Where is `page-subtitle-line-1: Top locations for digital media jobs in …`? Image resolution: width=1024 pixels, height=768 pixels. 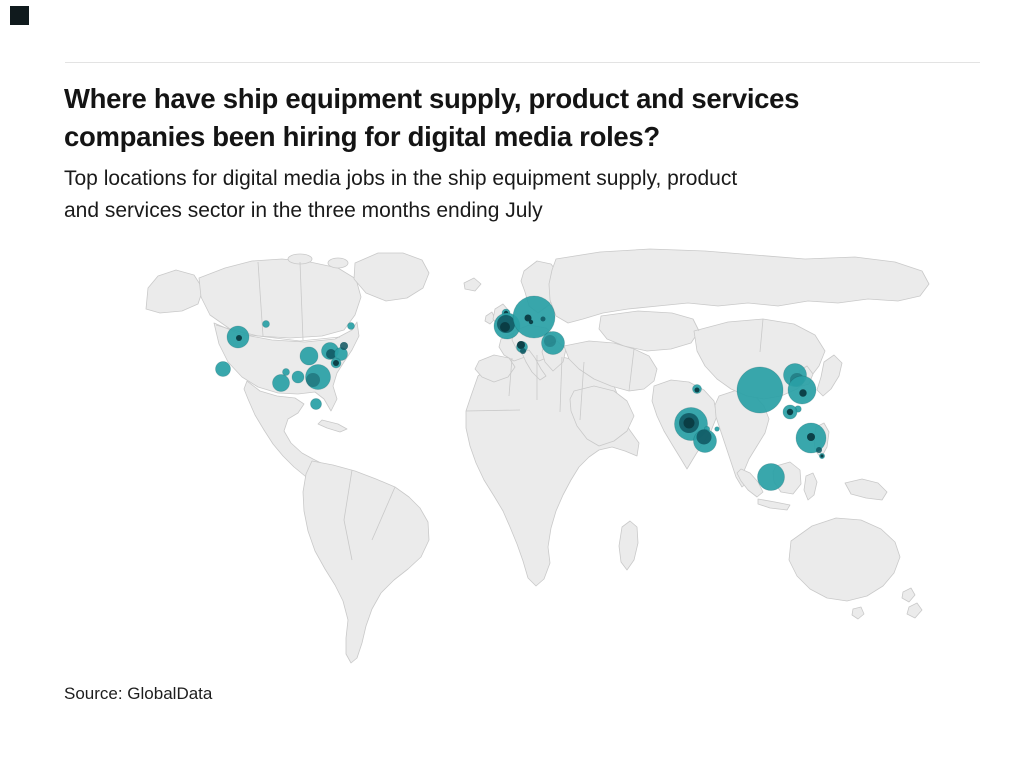
page-subtitle-line-1: Top locations for digital media jobs in … is located at coordinates (401, 178).